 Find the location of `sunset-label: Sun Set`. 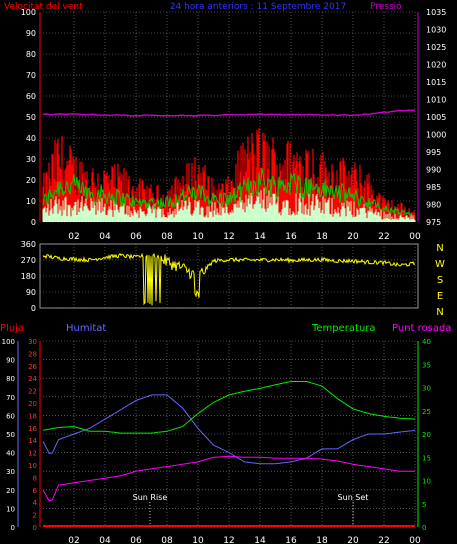

sunset-label: Sun Set is located at coordinates (353, 497).